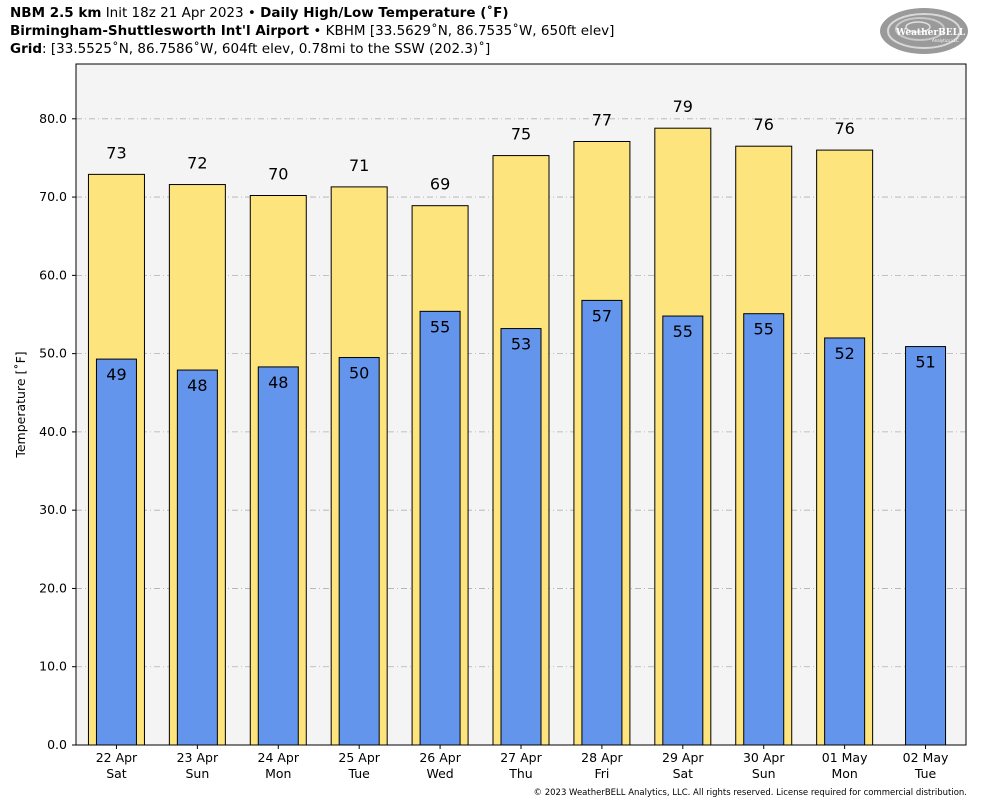  I want to click on high-temp-label: 69, so click(440, 184).